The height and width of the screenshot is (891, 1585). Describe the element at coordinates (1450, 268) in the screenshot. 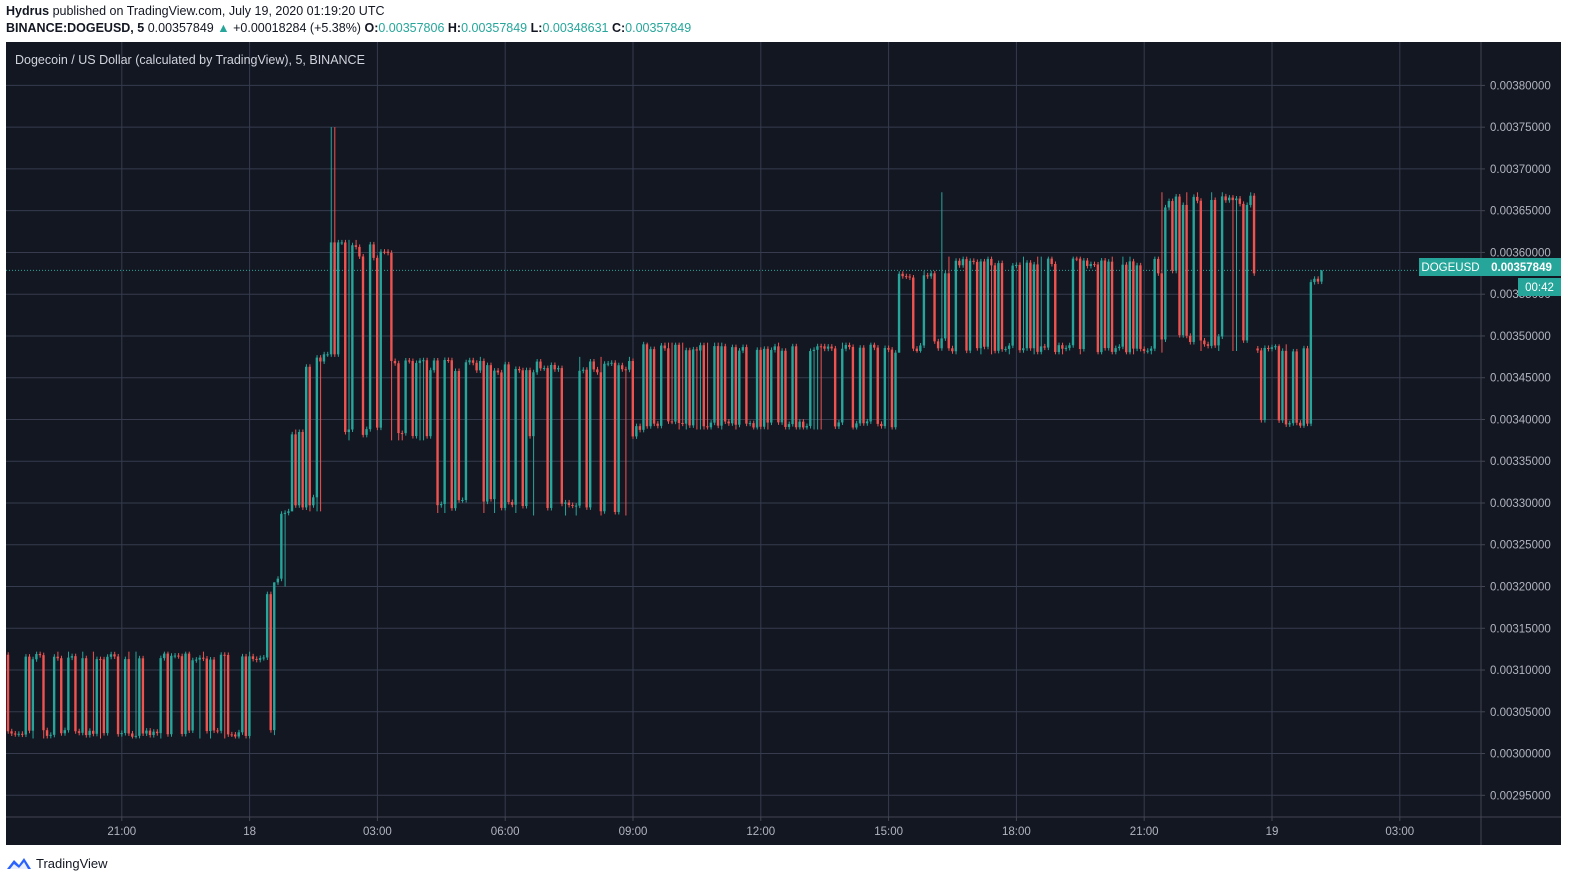

I see `price-tag-symbol: DOGEUSD` at that location.